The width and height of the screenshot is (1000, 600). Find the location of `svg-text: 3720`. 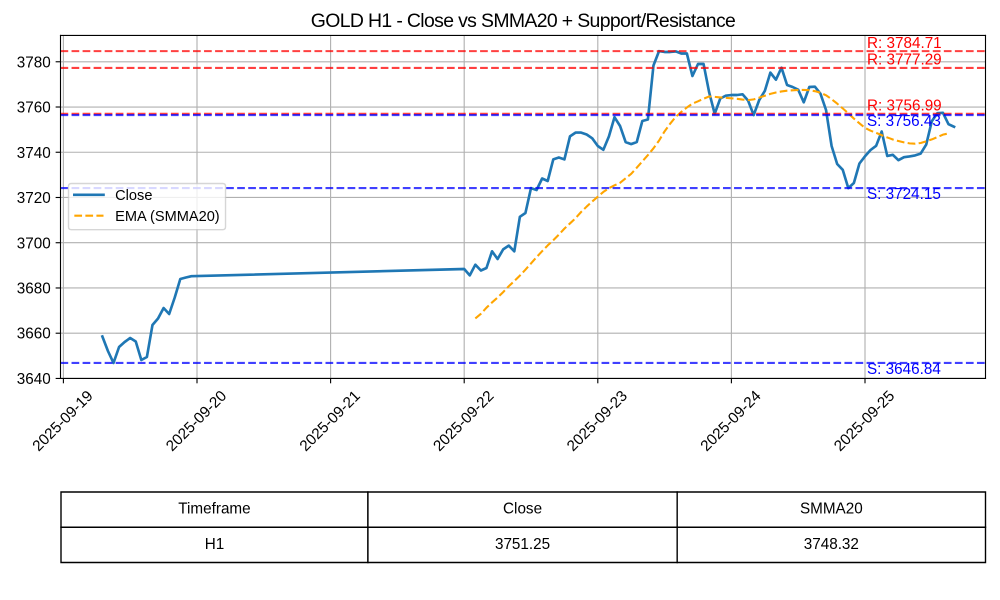

svg-text: 3720 is located at coordinates (34, 198).